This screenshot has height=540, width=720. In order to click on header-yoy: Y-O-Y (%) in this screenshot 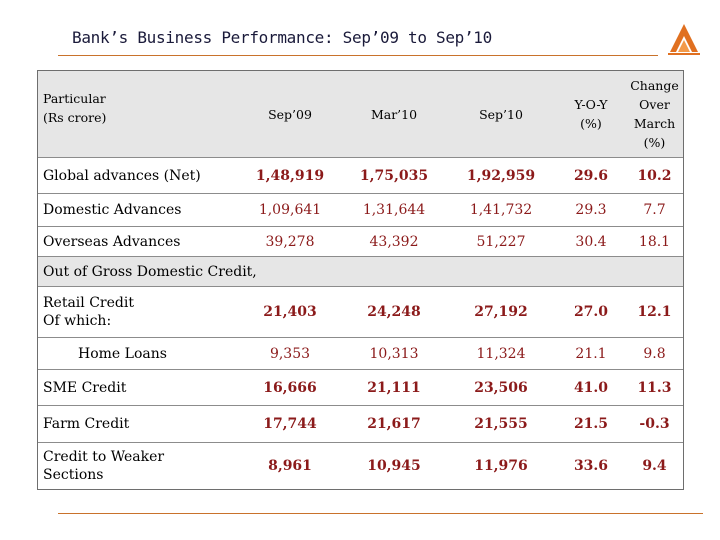, I will do `click(591, 114)`.